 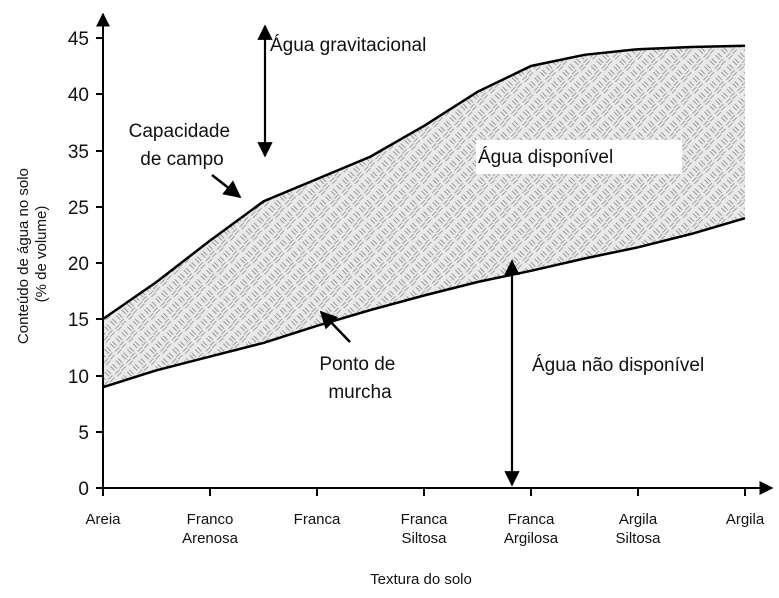 What do you see at coordinates (78, 39) in the screenshot?
I see `y-tick-label: 45` at bounding box center [78, 39].